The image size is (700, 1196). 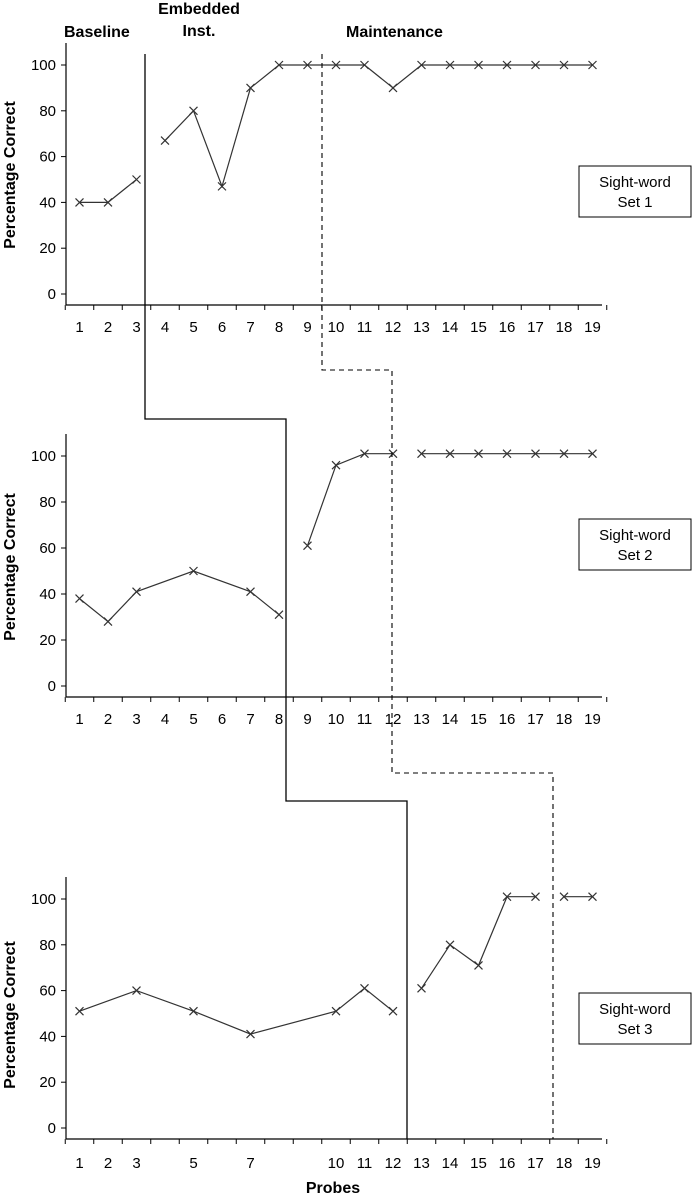 What do you see at coordinates (199, 31) in the screenshot?
I see `phase-label-embedded-line2: Inst.` at bounding box center [199, 31].